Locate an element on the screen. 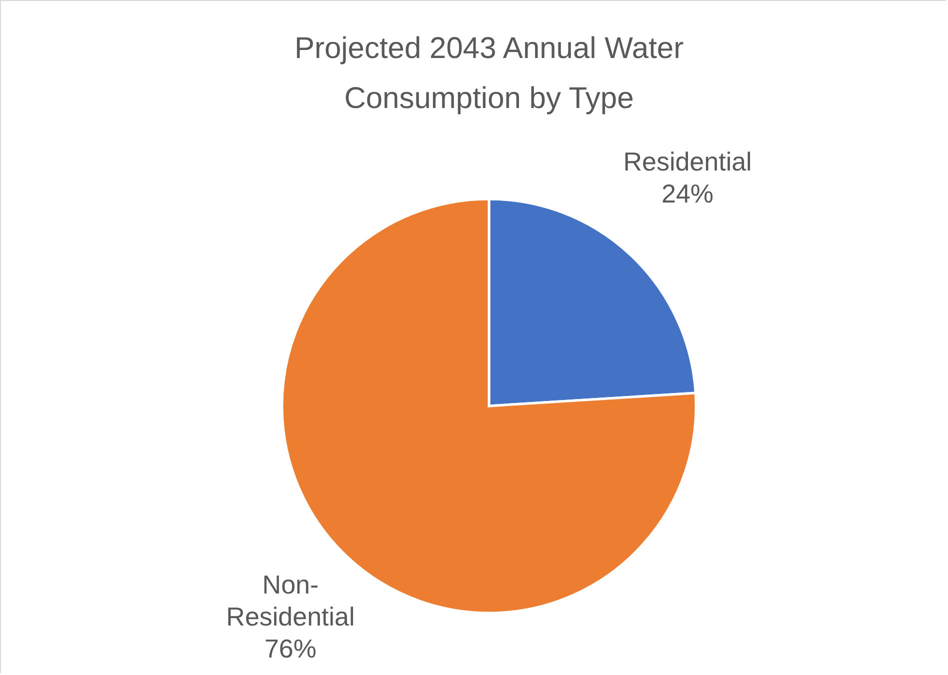 The height and width of the screenshot is (675, 948). slice-label: Residential is located at coordinates (687, 161).